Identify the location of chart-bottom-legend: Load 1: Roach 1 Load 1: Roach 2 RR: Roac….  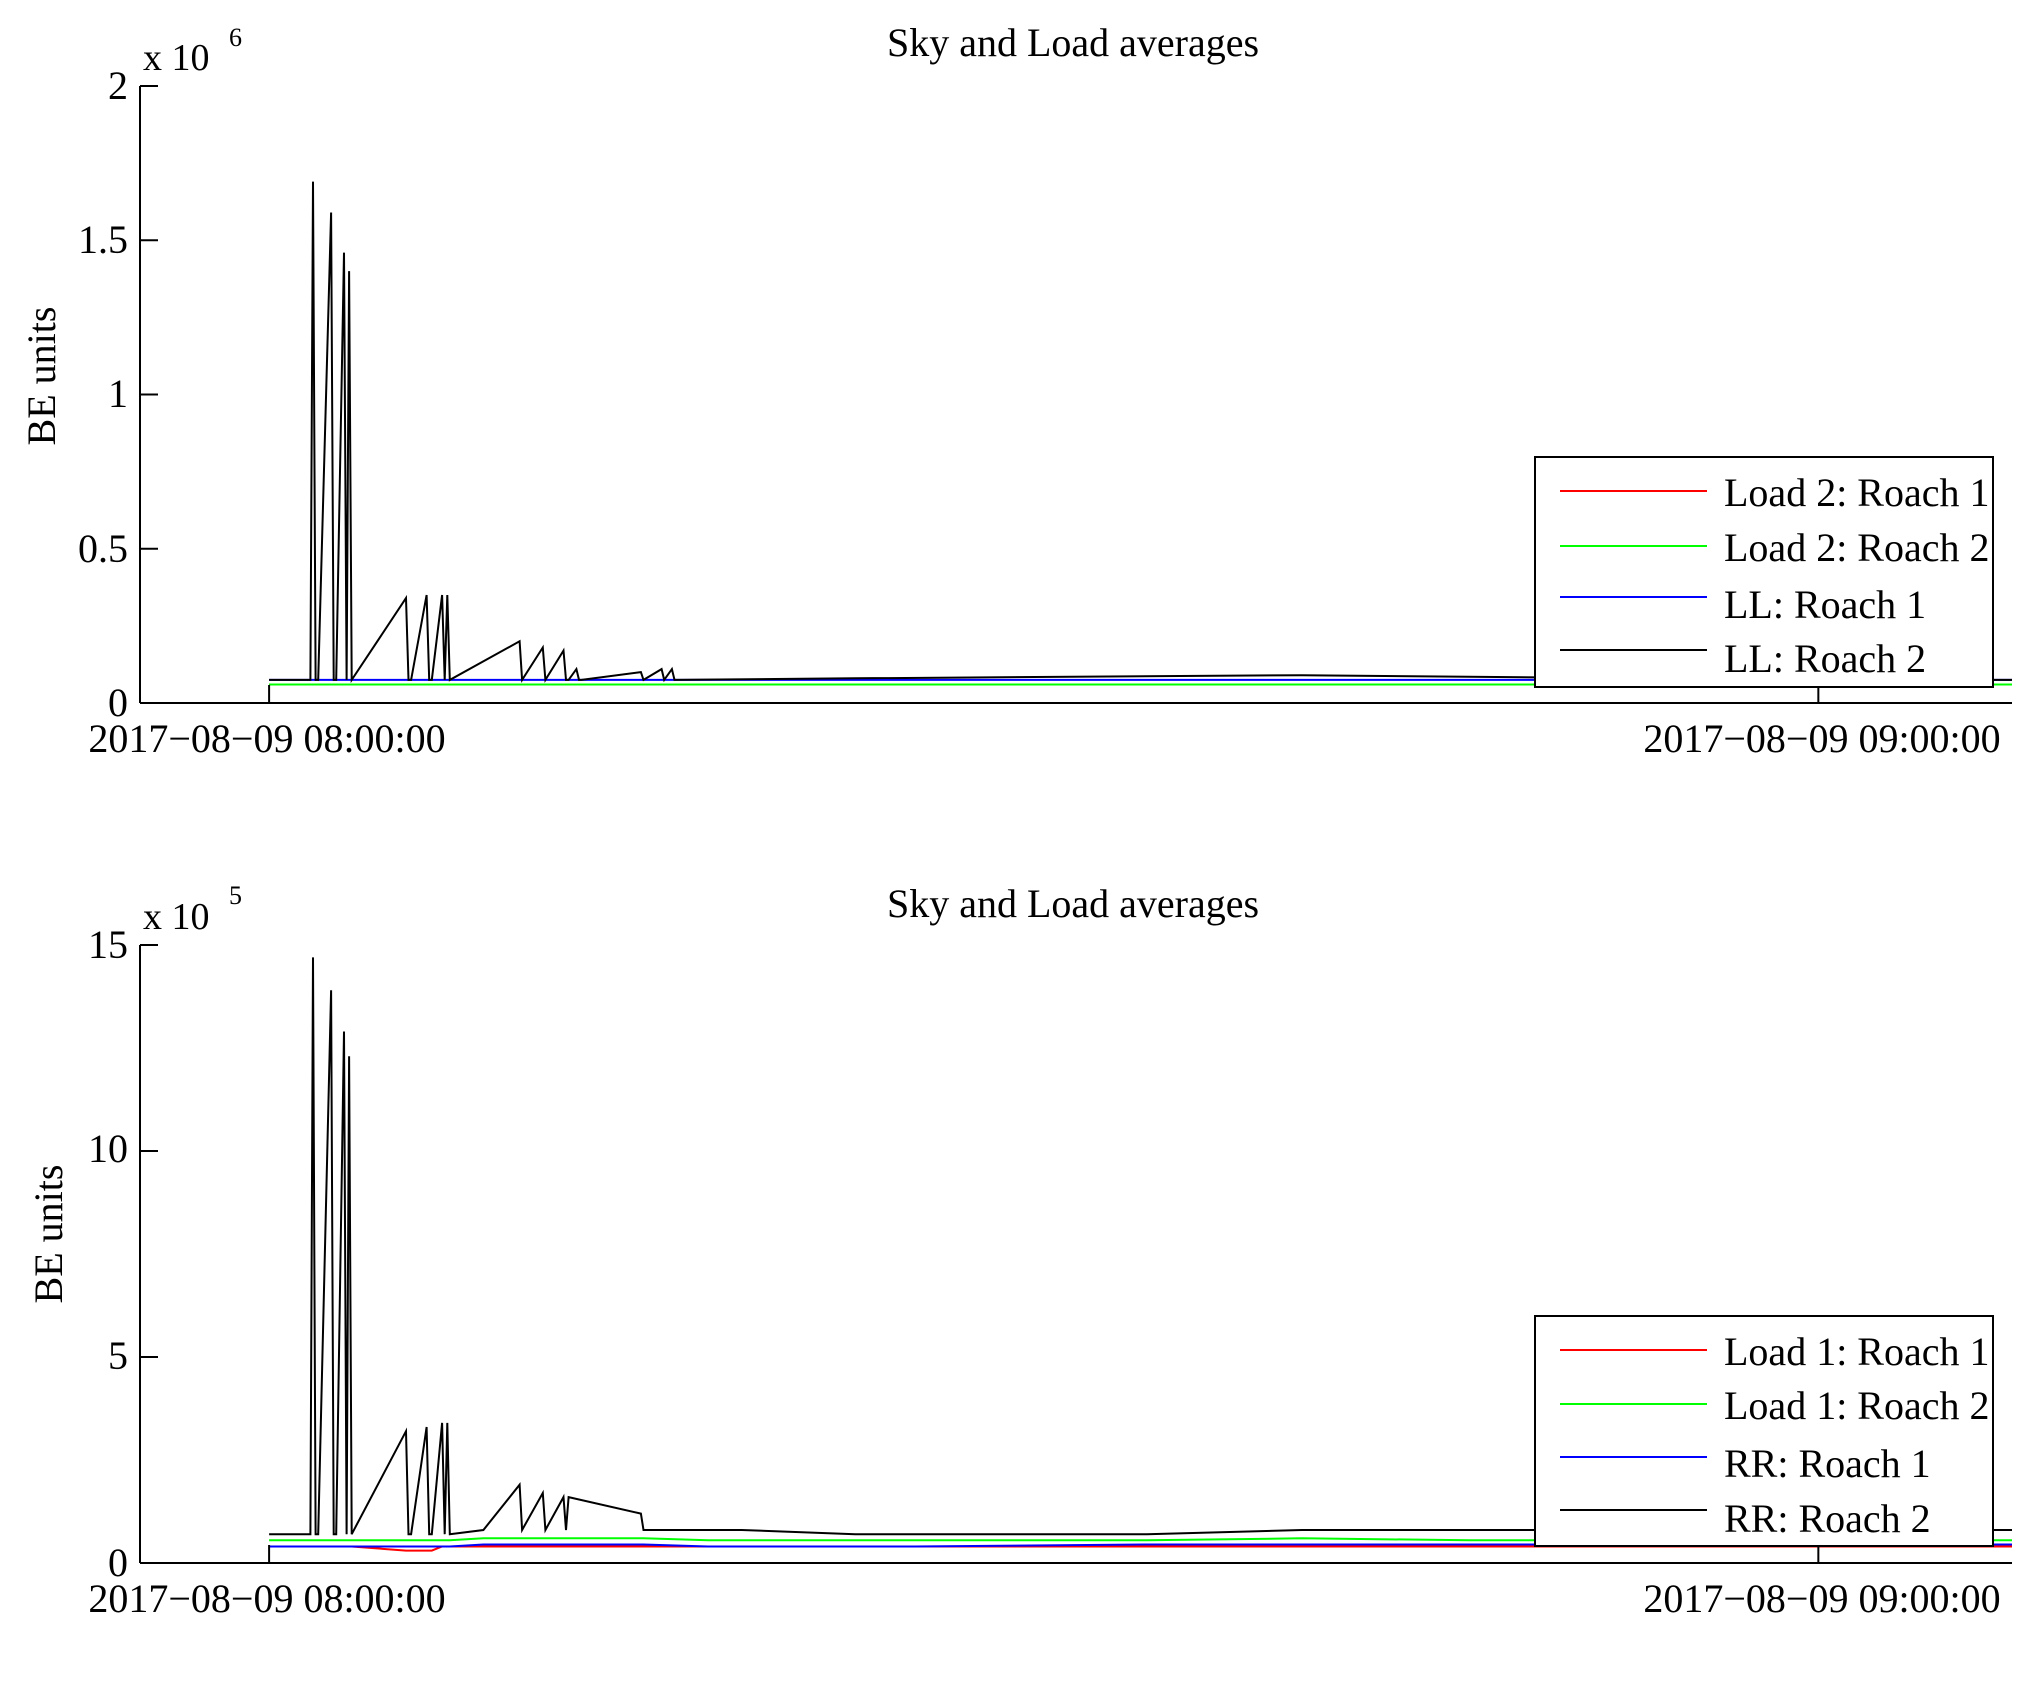
(1764, 1431).